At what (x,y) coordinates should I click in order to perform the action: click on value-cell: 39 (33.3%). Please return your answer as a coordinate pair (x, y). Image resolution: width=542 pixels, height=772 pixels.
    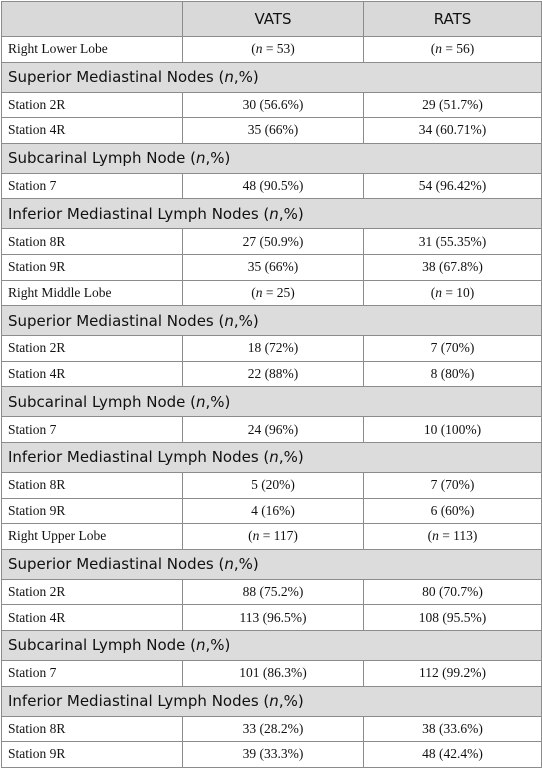
    Looking at the image, I should click on (273, 754).